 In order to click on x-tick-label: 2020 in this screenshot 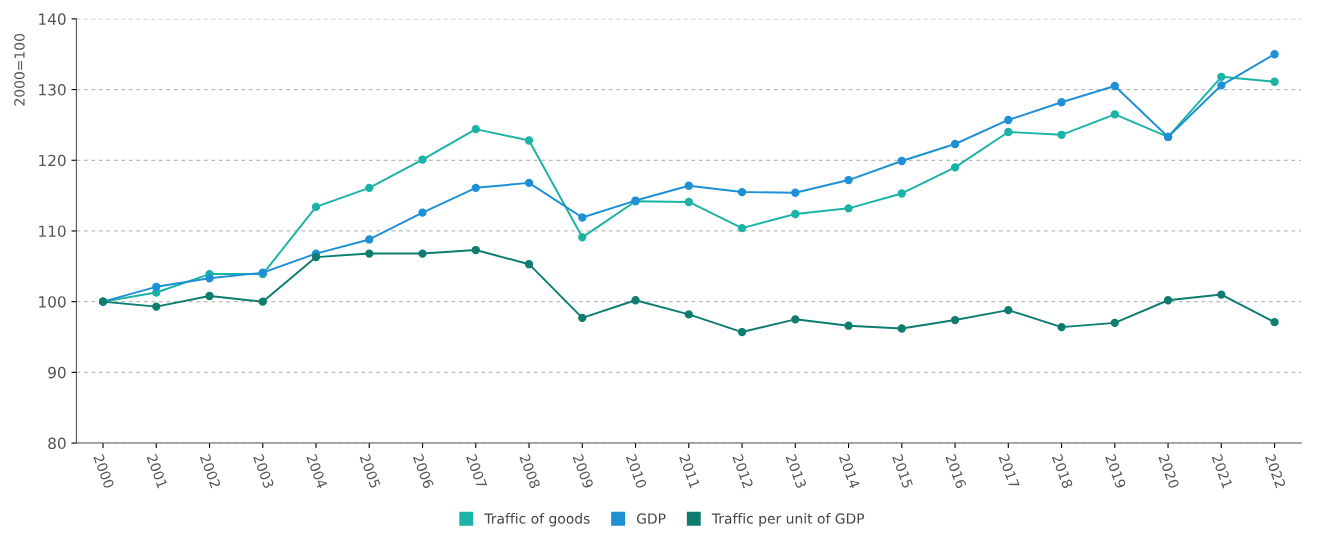, I will do `click(1169, 471)`.